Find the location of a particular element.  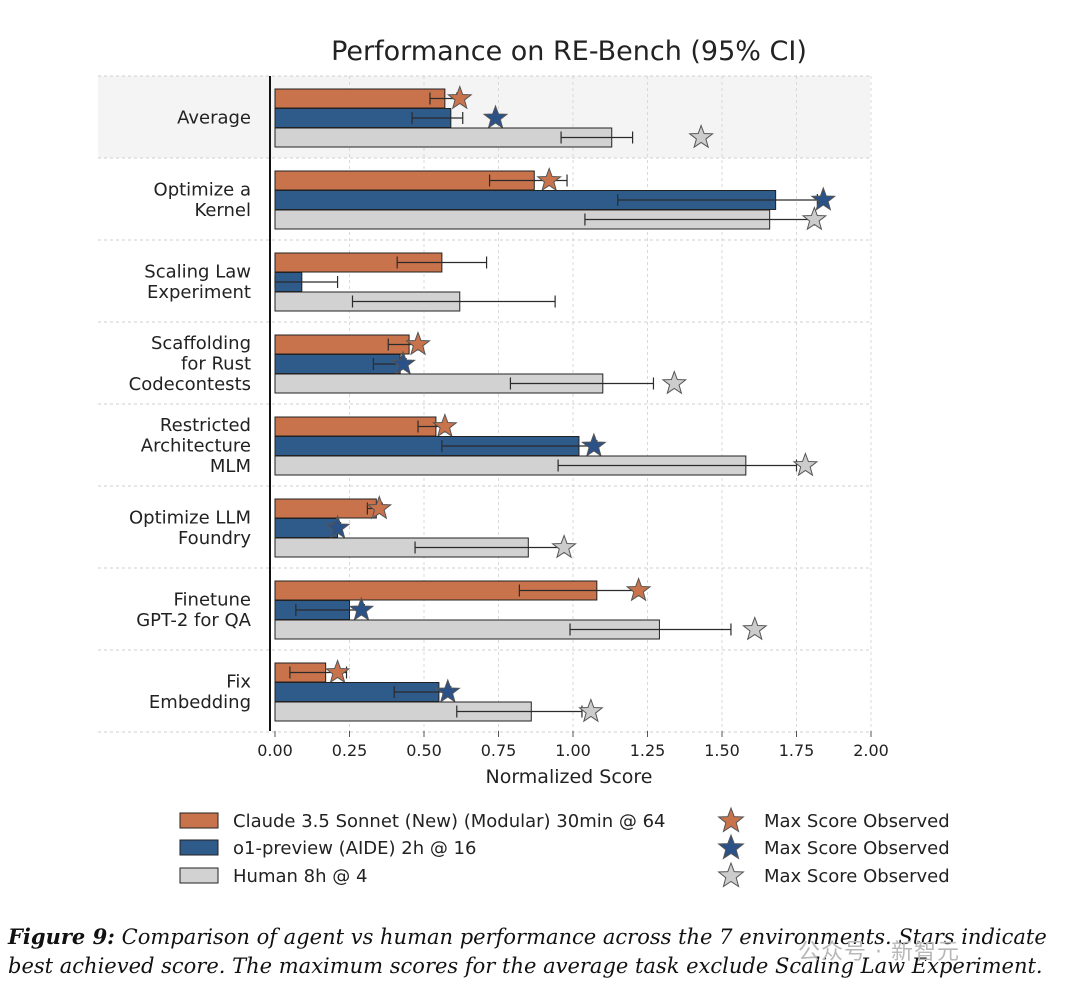

category-label: Restricted is located at coordinates (205, 425).